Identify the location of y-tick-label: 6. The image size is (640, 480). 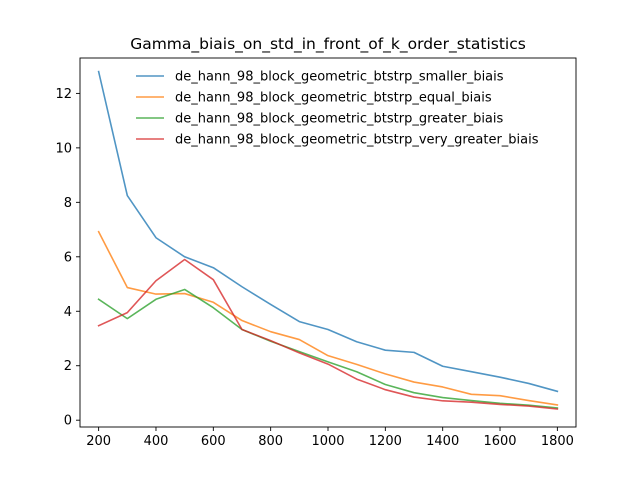
(68, 257).